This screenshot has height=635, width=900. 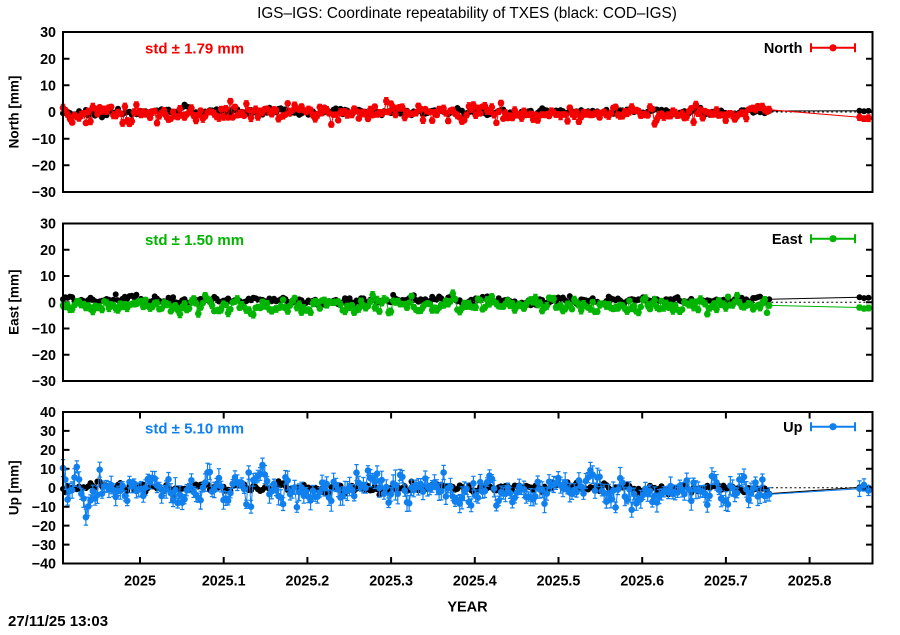 I want to click on svg-text: 2025.2, so click(x=308, y=582).